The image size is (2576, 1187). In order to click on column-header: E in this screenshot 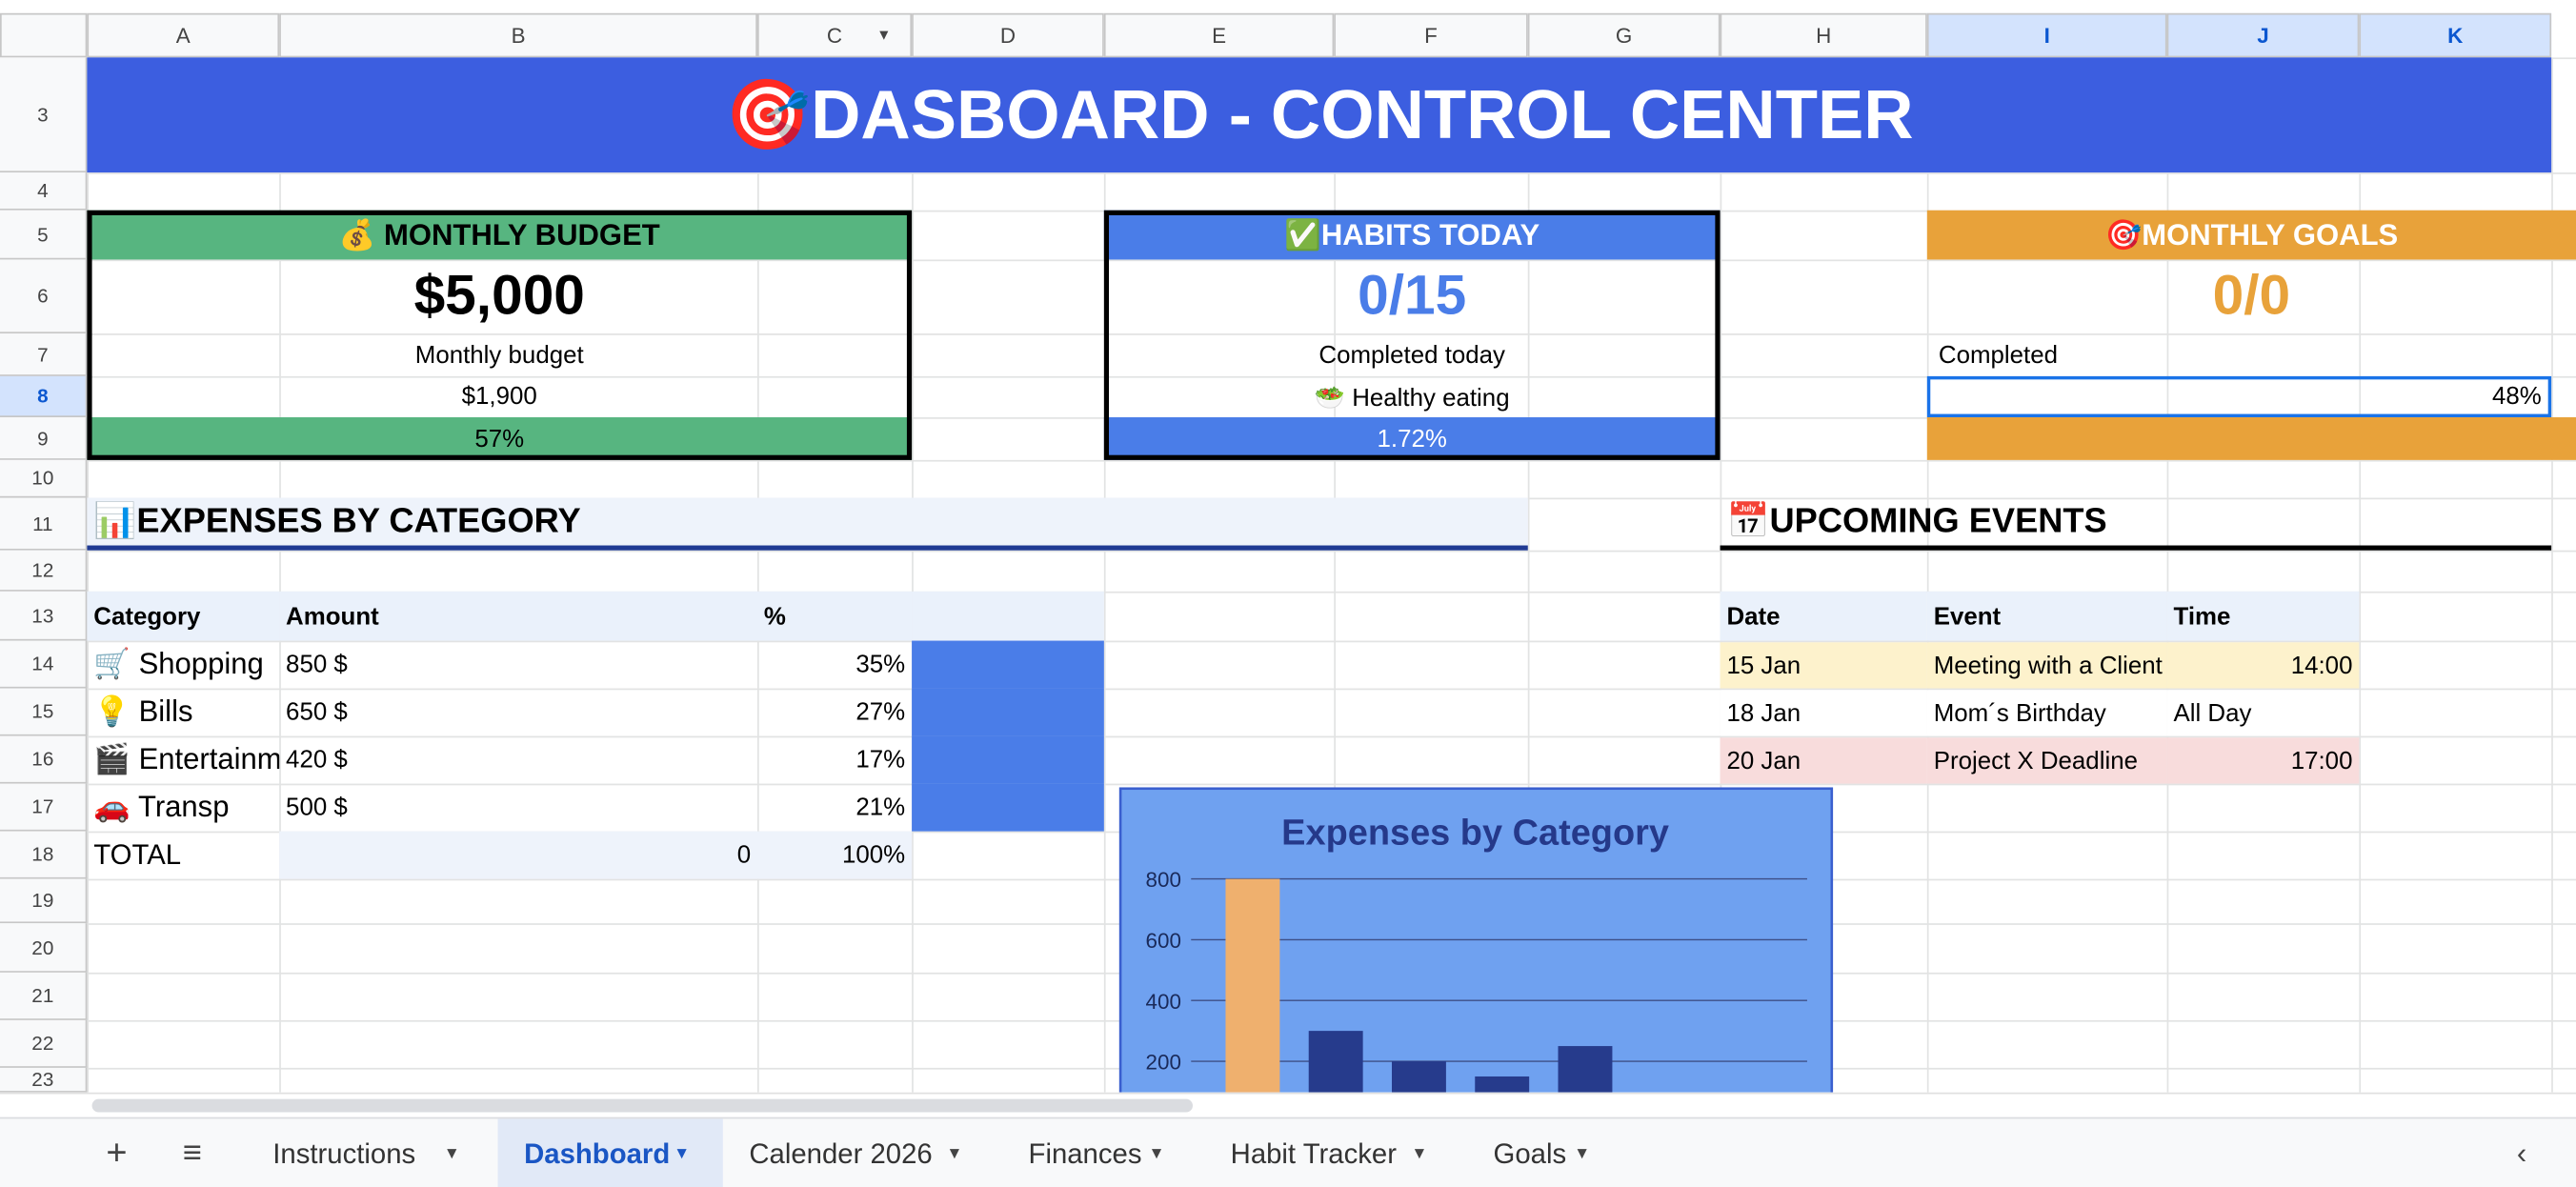, I will do `click(1219, 35)`.